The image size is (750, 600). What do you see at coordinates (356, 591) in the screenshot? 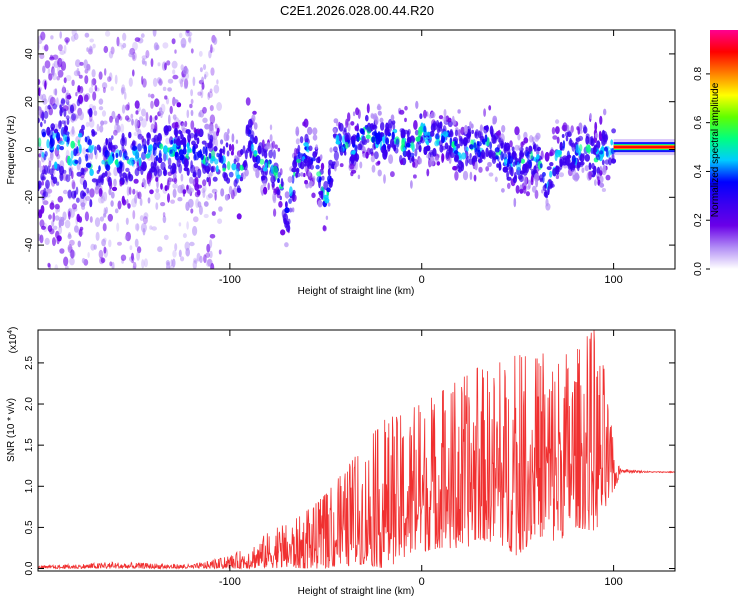
I see `snr-x-axis-label: Height of straight line (km)` at bounding box center [356, 591].